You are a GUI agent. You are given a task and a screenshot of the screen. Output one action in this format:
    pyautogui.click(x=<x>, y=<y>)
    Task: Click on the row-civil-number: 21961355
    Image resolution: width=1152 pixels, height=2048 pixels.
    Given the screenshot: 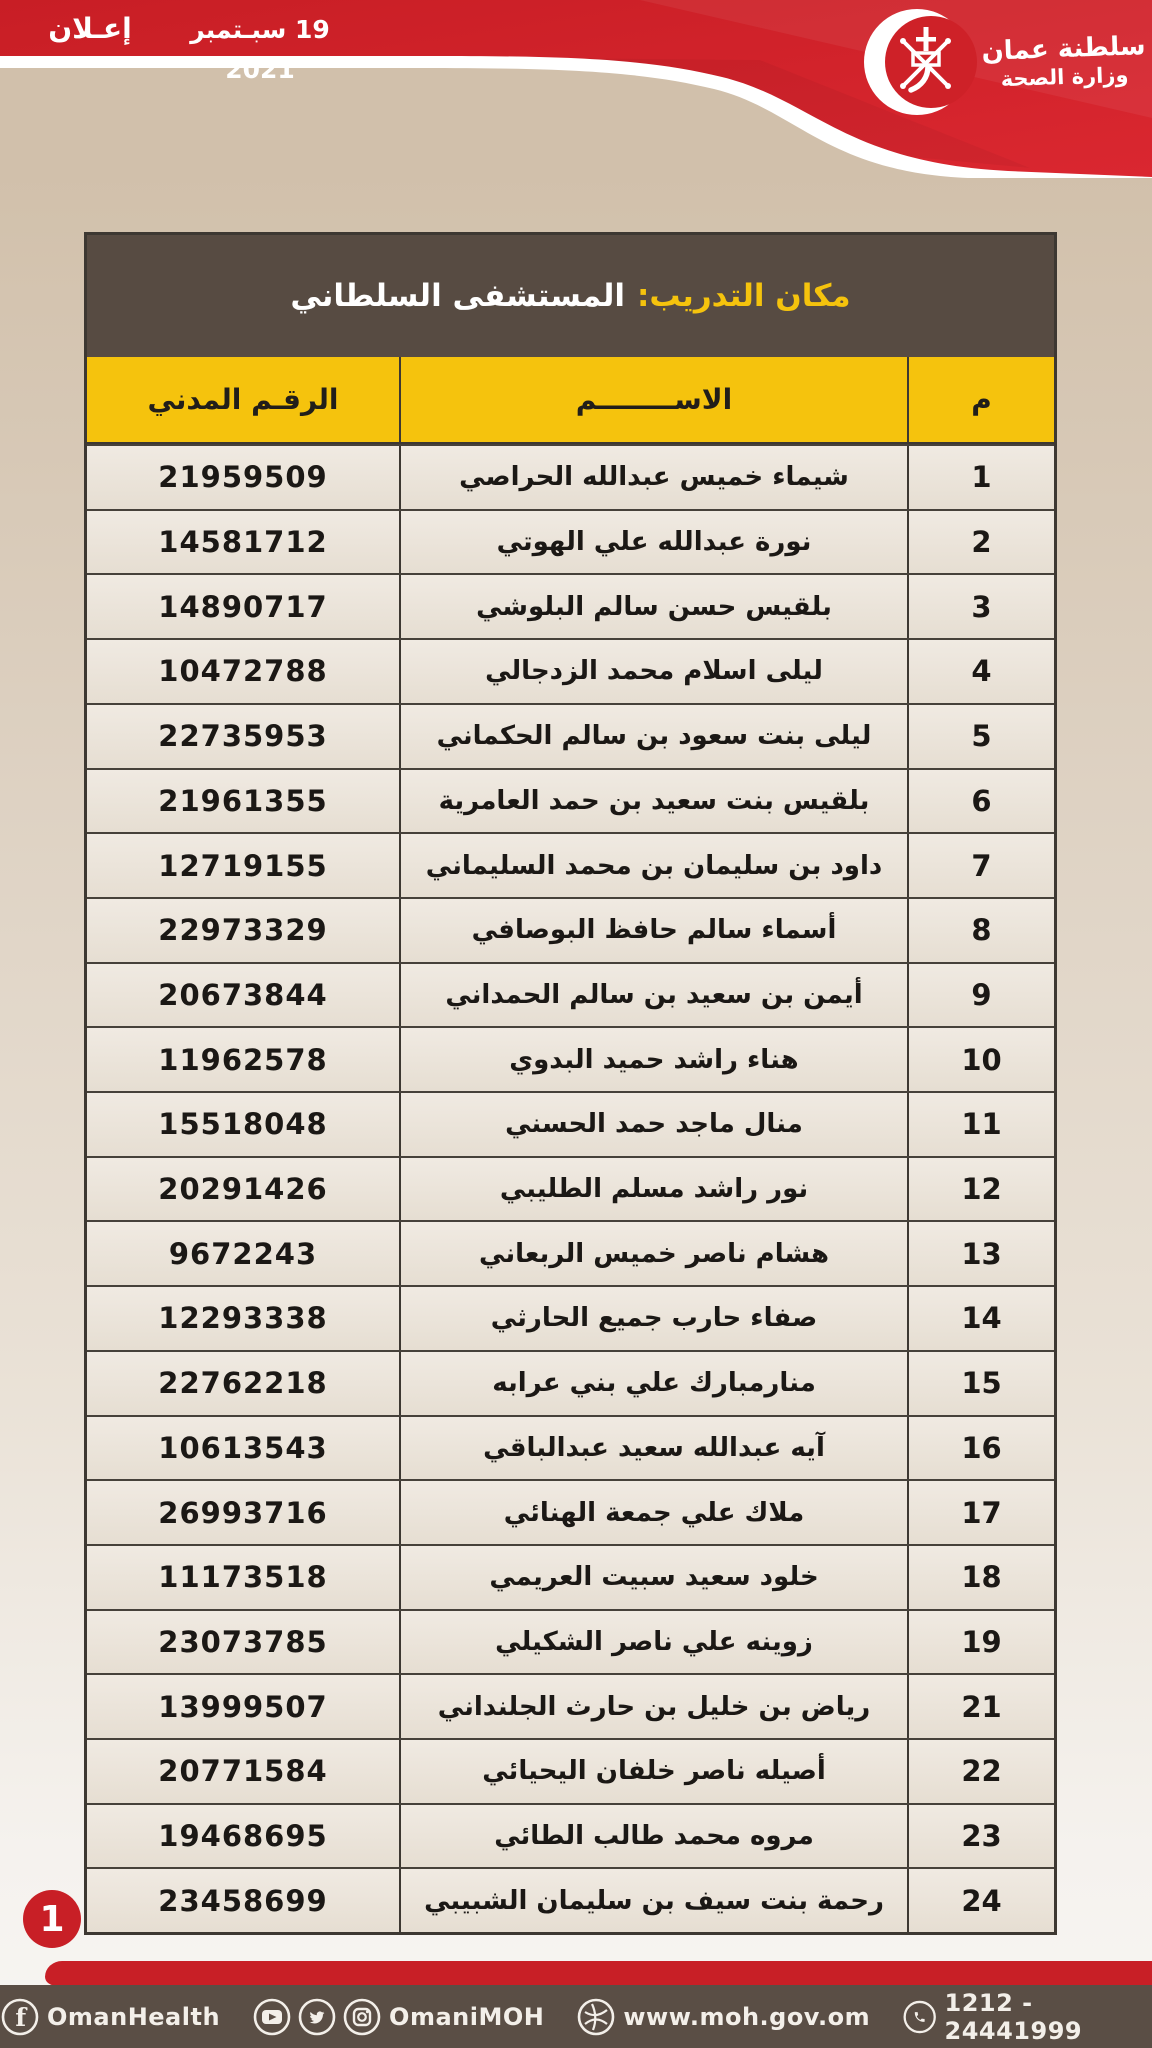 What is the action you would take?
    pyautogui.click(x=243, y=800)
    